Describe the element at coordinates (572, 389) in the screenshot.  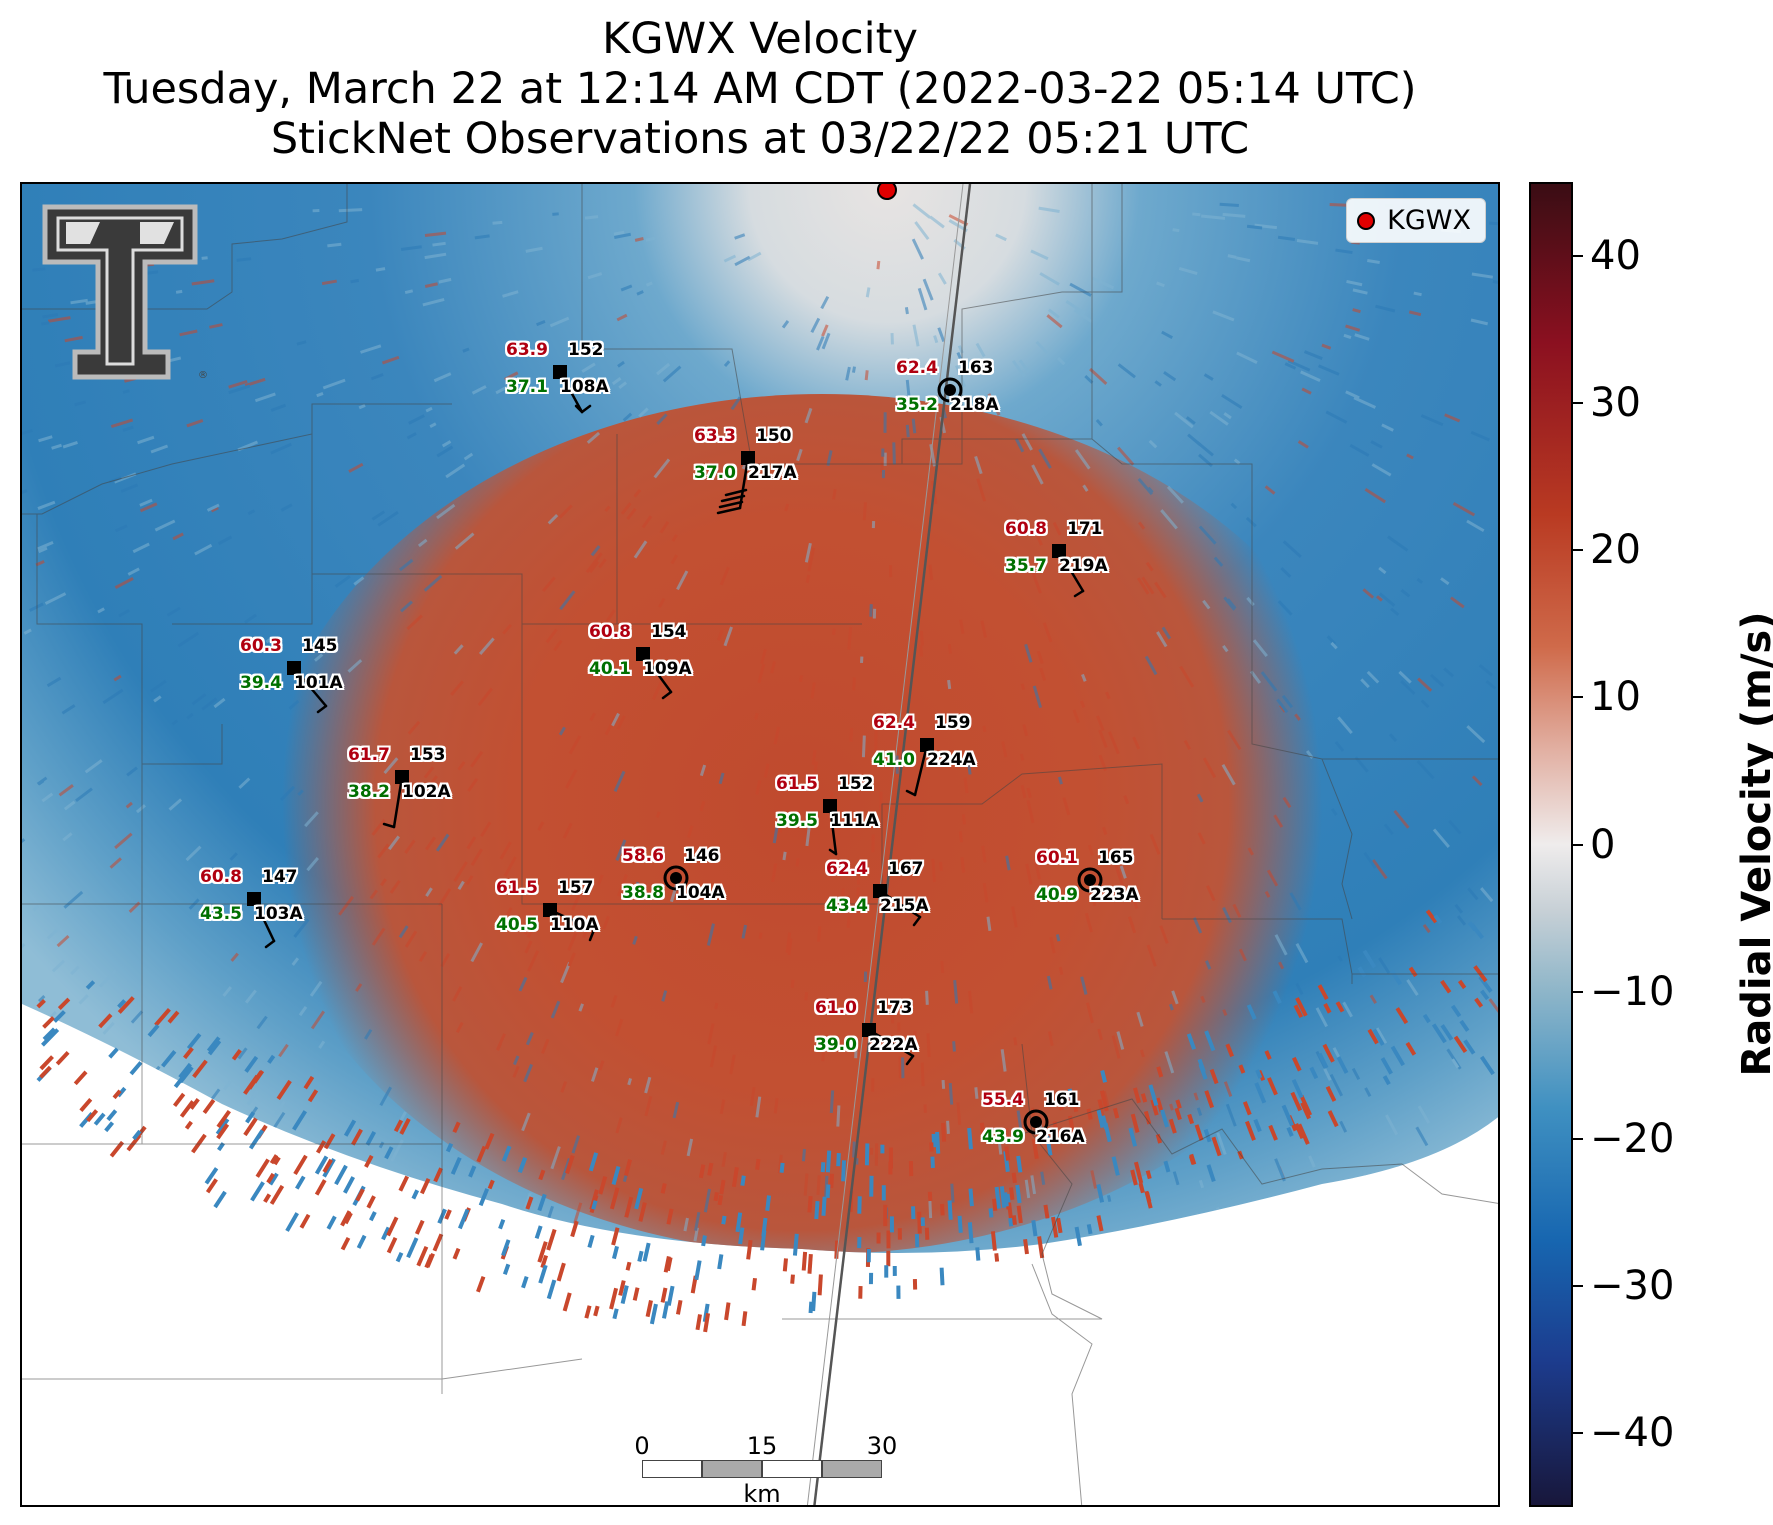
I see `station-108A-plot` at that location.